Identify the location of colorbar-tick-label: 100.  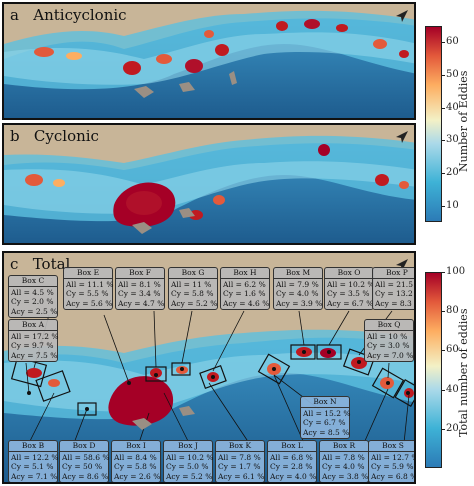
(456, 271).